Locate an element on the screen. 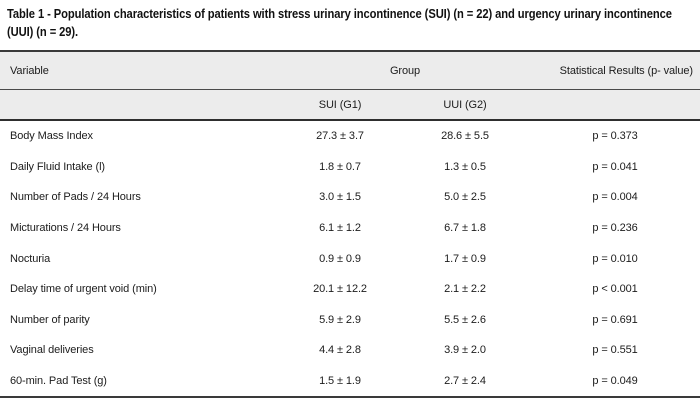 The width and height of the screenshot is (700, 415). sui-value-cell: 27.3 ± 3.7 is located at coordinates (340, 136).